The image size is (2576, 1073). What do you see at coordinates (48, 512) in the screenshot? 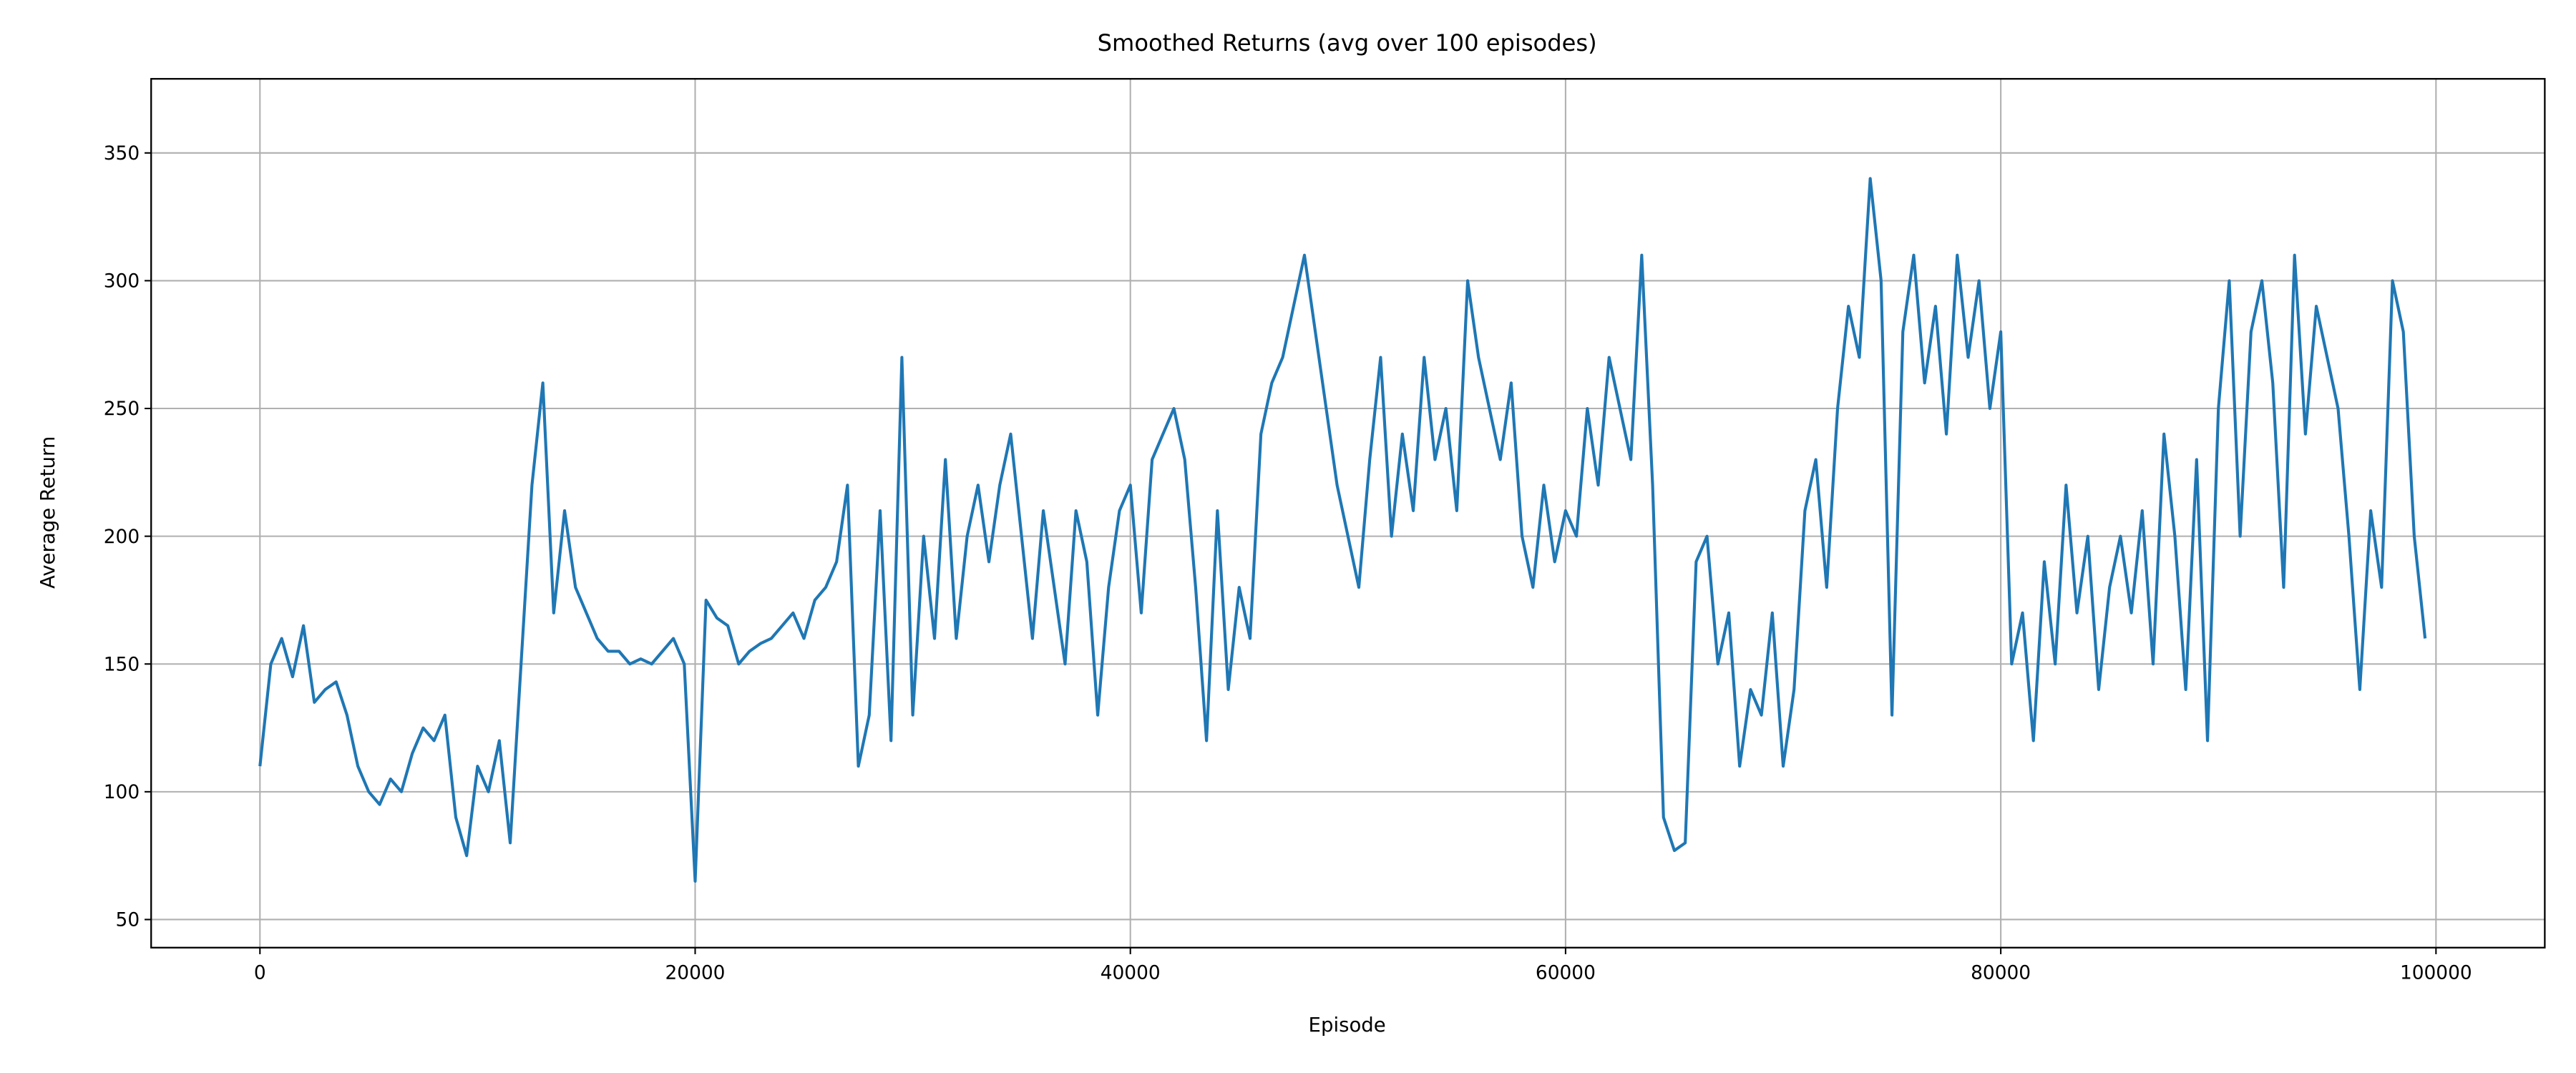
I see `y-axis-label: Average Return` at bounding box center [48, 512].